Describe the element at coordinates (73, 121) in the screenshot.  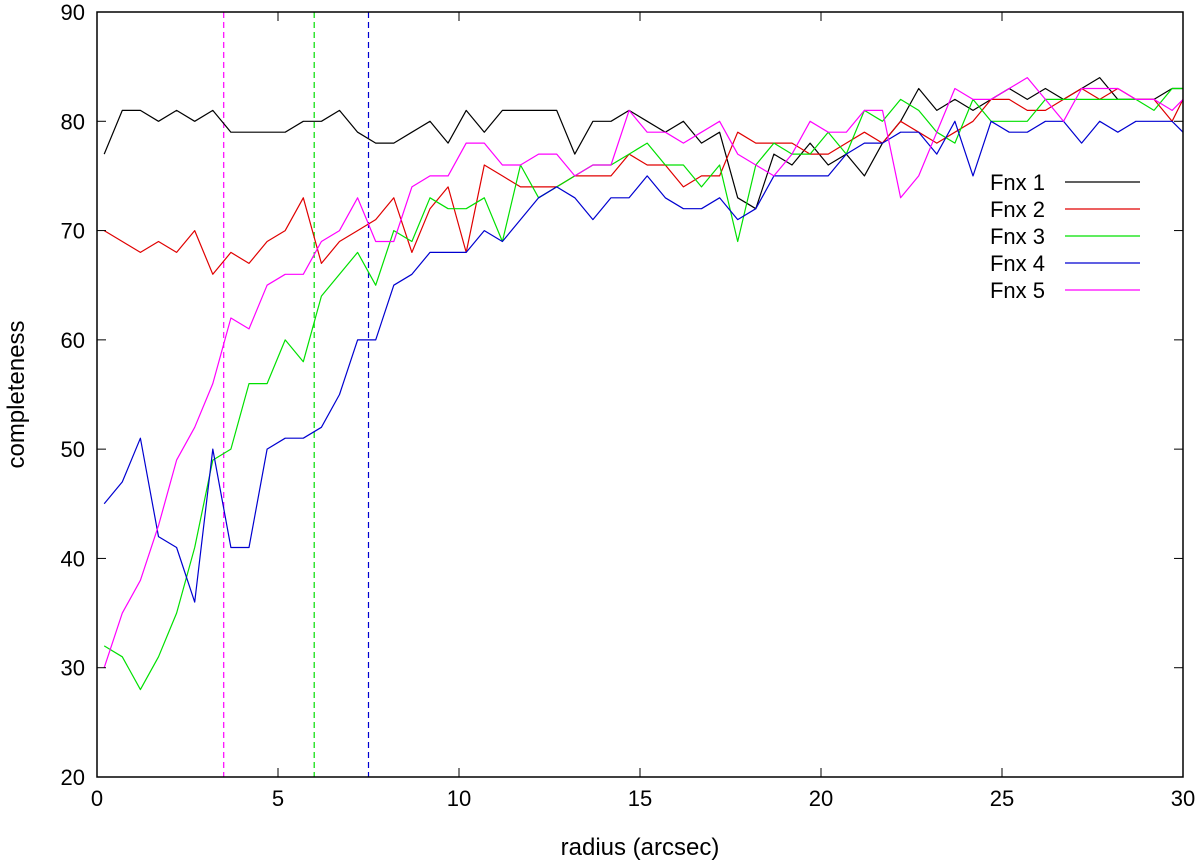
I see `y-tick-label-6: 80` at that location.